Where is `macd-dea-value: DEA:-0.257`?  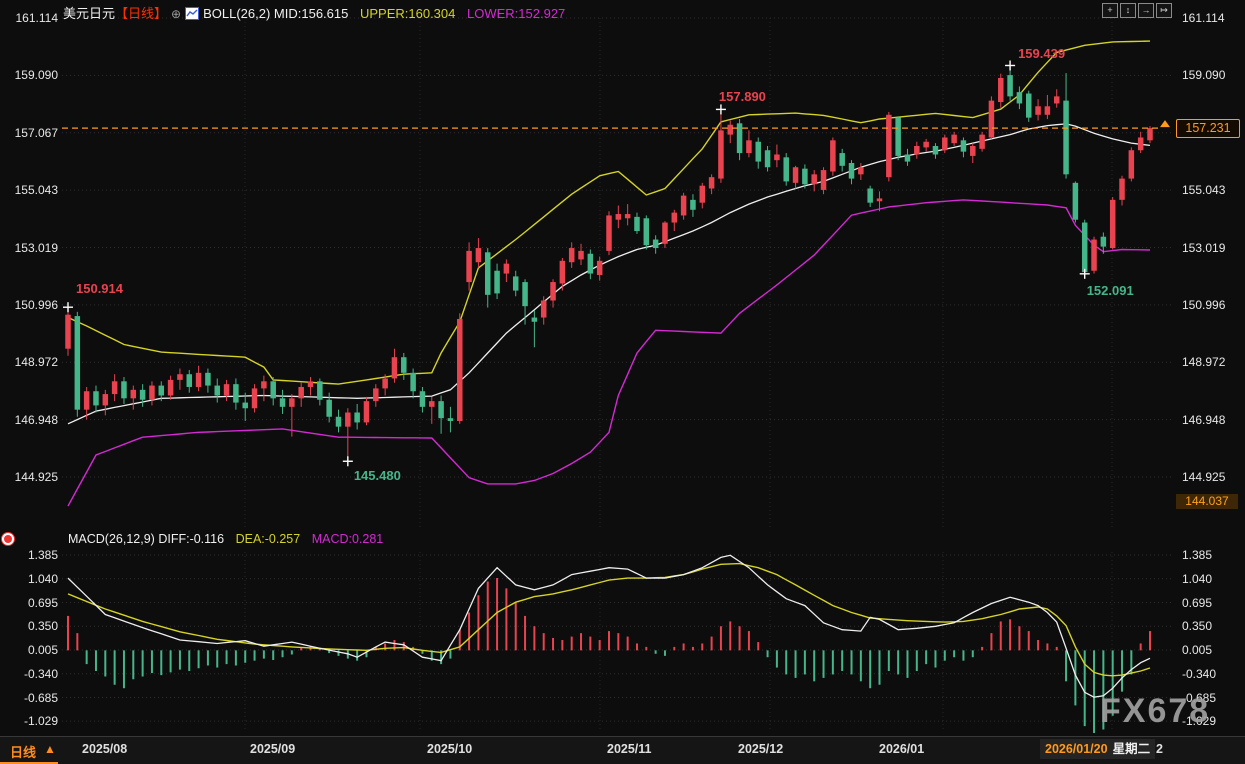 macd-dea-value: DEA:-0.257 is located at coordinates (268, 539).